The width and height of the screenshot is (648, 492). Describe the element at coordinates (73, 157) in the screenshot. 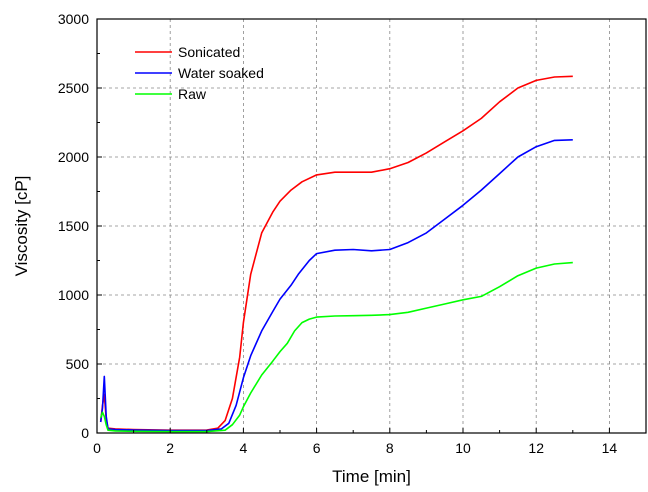

I see `y-tick-label: 2000` at that location.